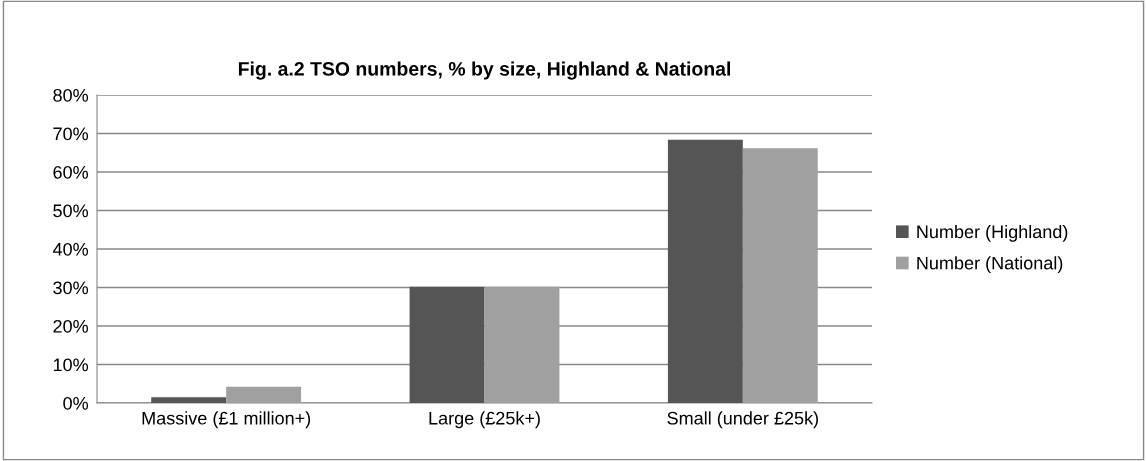  Describe the element at coordinates (484, 70) in the screenshot. I see `chart-title: Fig. a.2 TSO numbers, % by size, Highland & National` at that location.